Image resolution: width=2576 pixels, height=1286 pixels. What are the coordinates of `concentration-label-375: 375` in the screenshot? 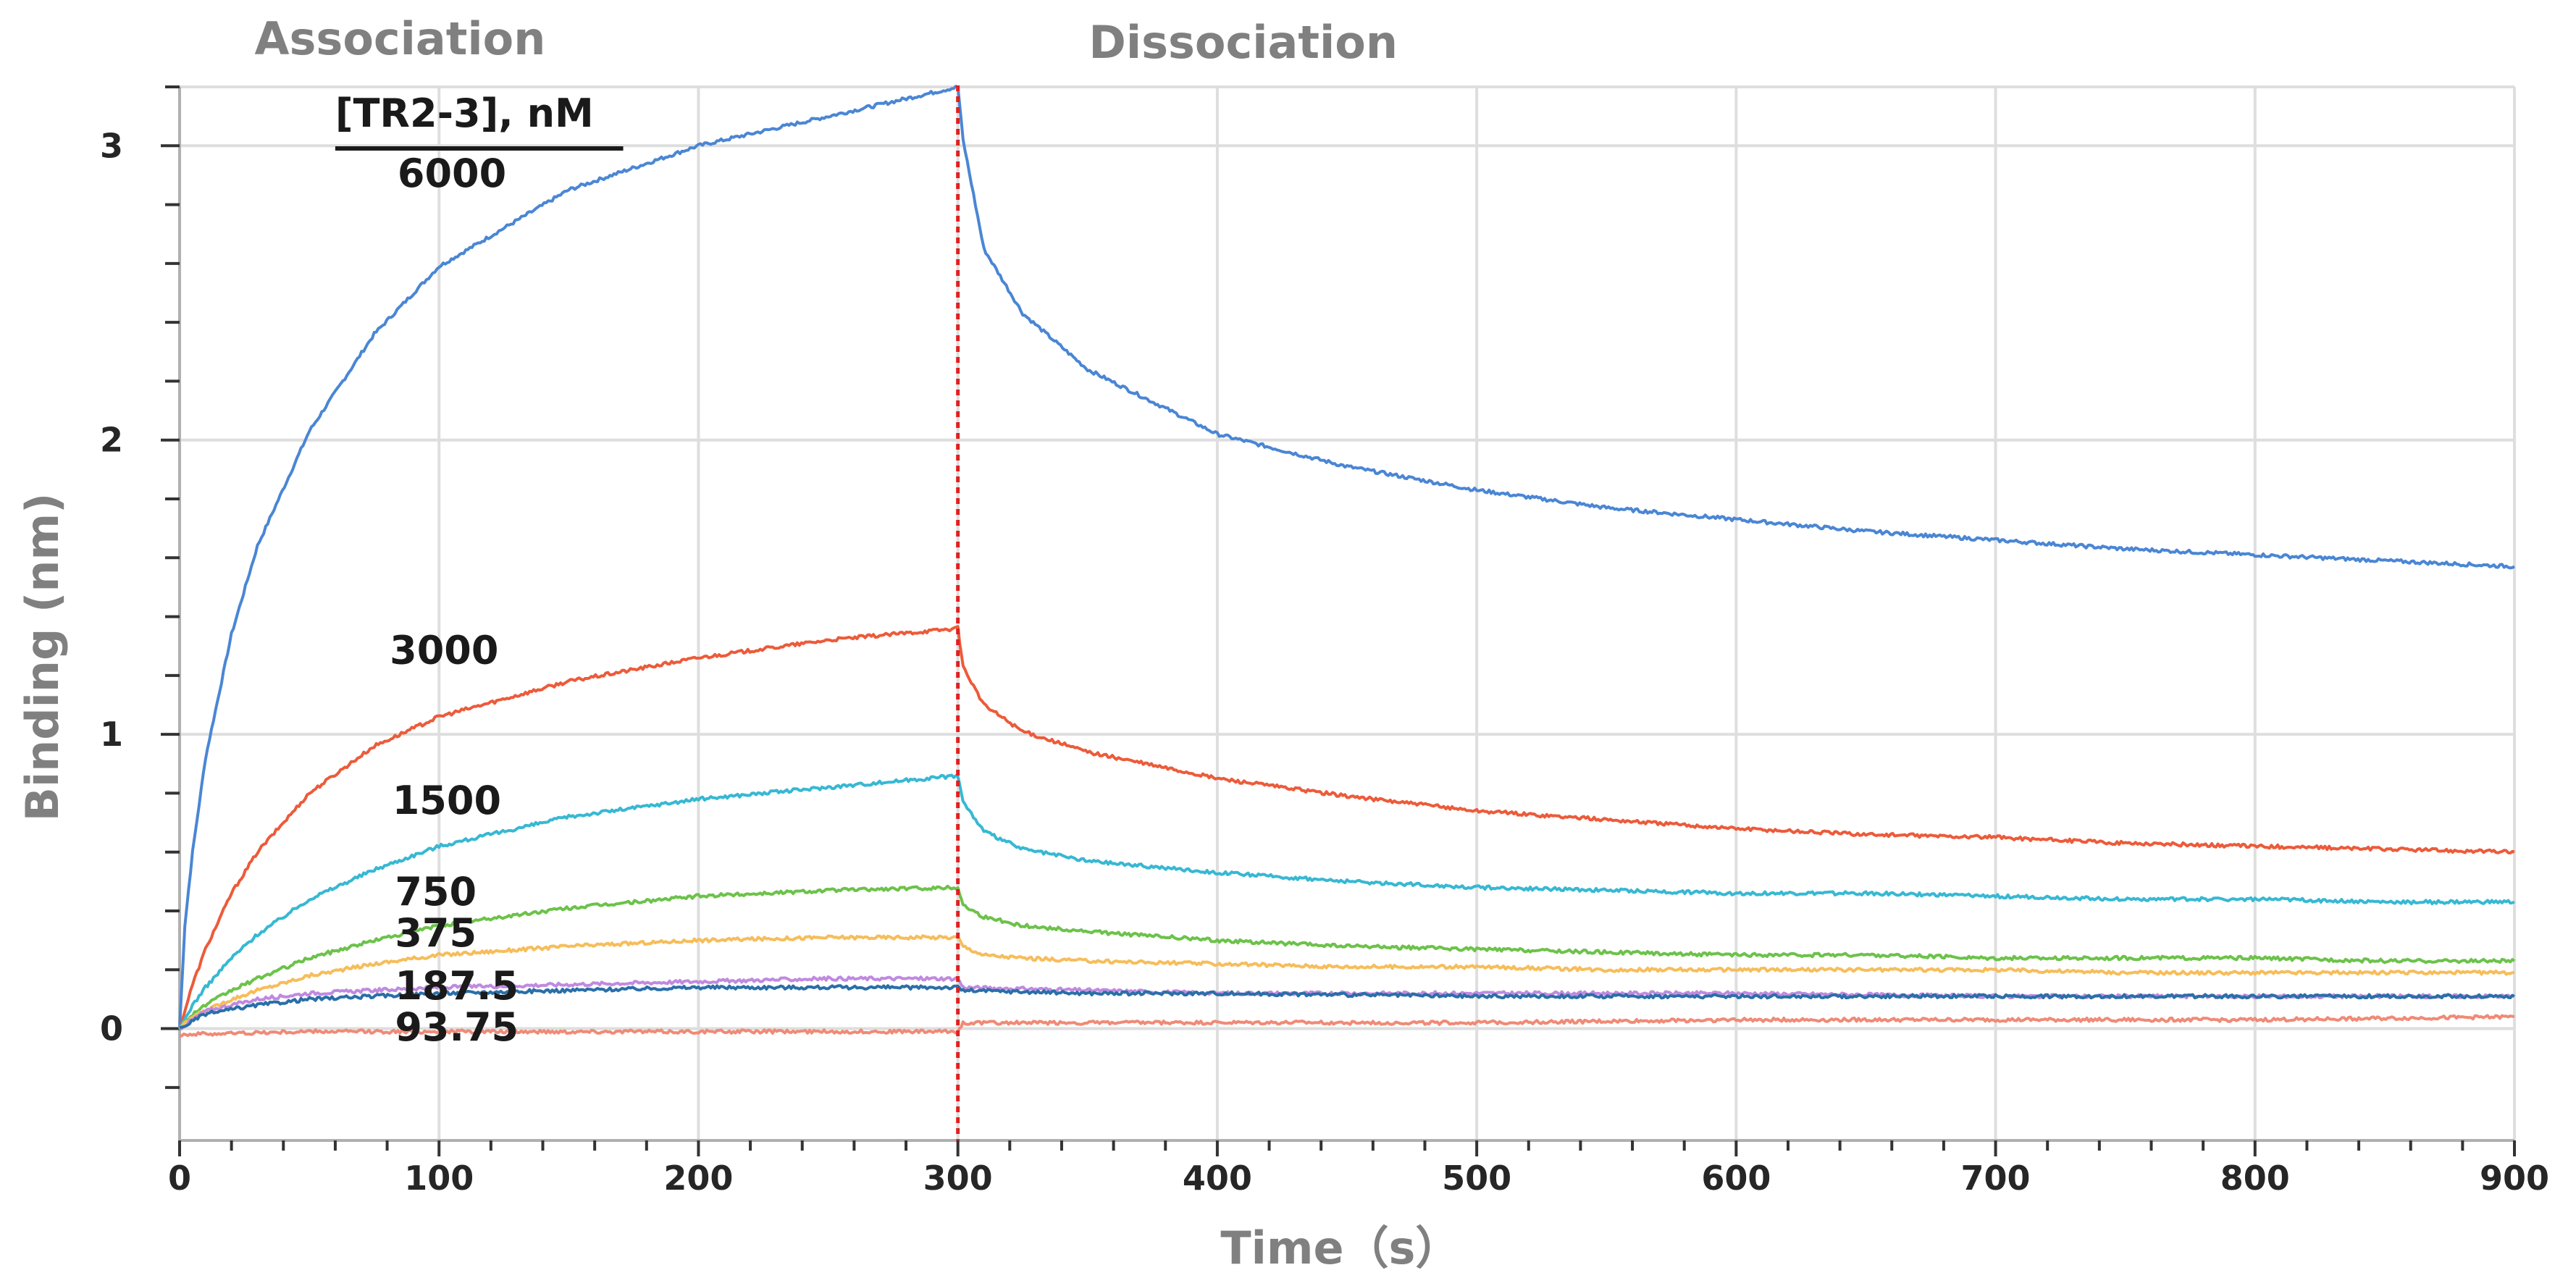 It's located at (436, 933).